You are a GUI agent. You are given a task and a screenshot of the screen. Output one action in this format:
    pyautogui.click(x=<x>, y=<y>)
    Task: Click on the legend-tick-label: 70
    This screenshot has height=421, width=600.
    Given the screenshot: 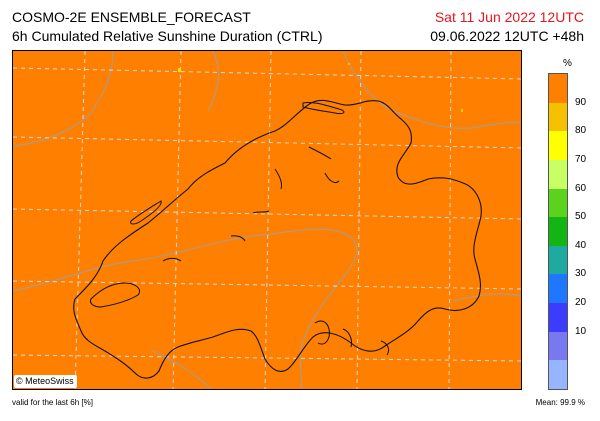 What is the action you would take?
    pyautogui.click(x=581, y=159)
    